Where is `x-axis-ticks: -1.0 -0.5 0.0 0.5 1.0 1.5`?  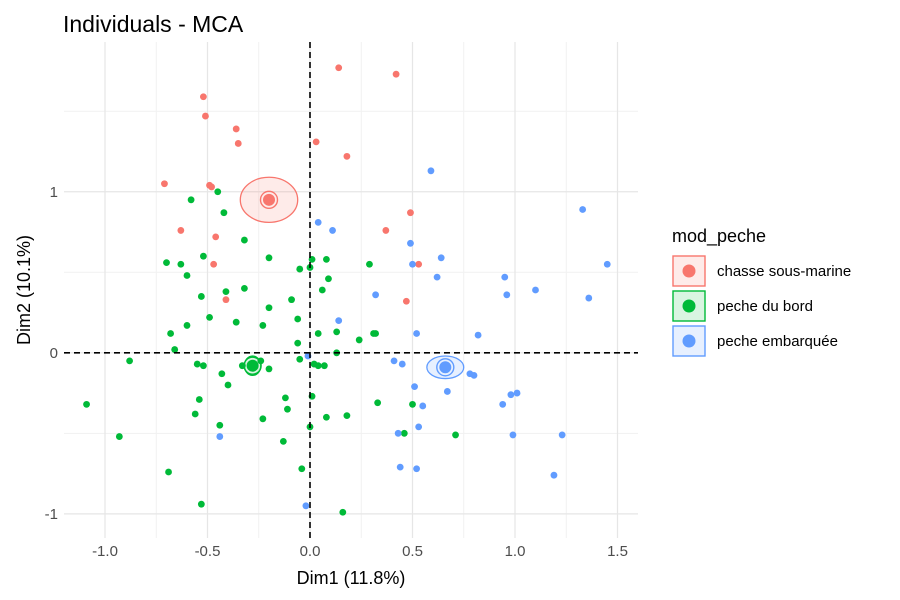 x-axis-ticks: -1.0 -0.5 0.0 0.5 1.0 1.5 is located at coordinates (360, 551).